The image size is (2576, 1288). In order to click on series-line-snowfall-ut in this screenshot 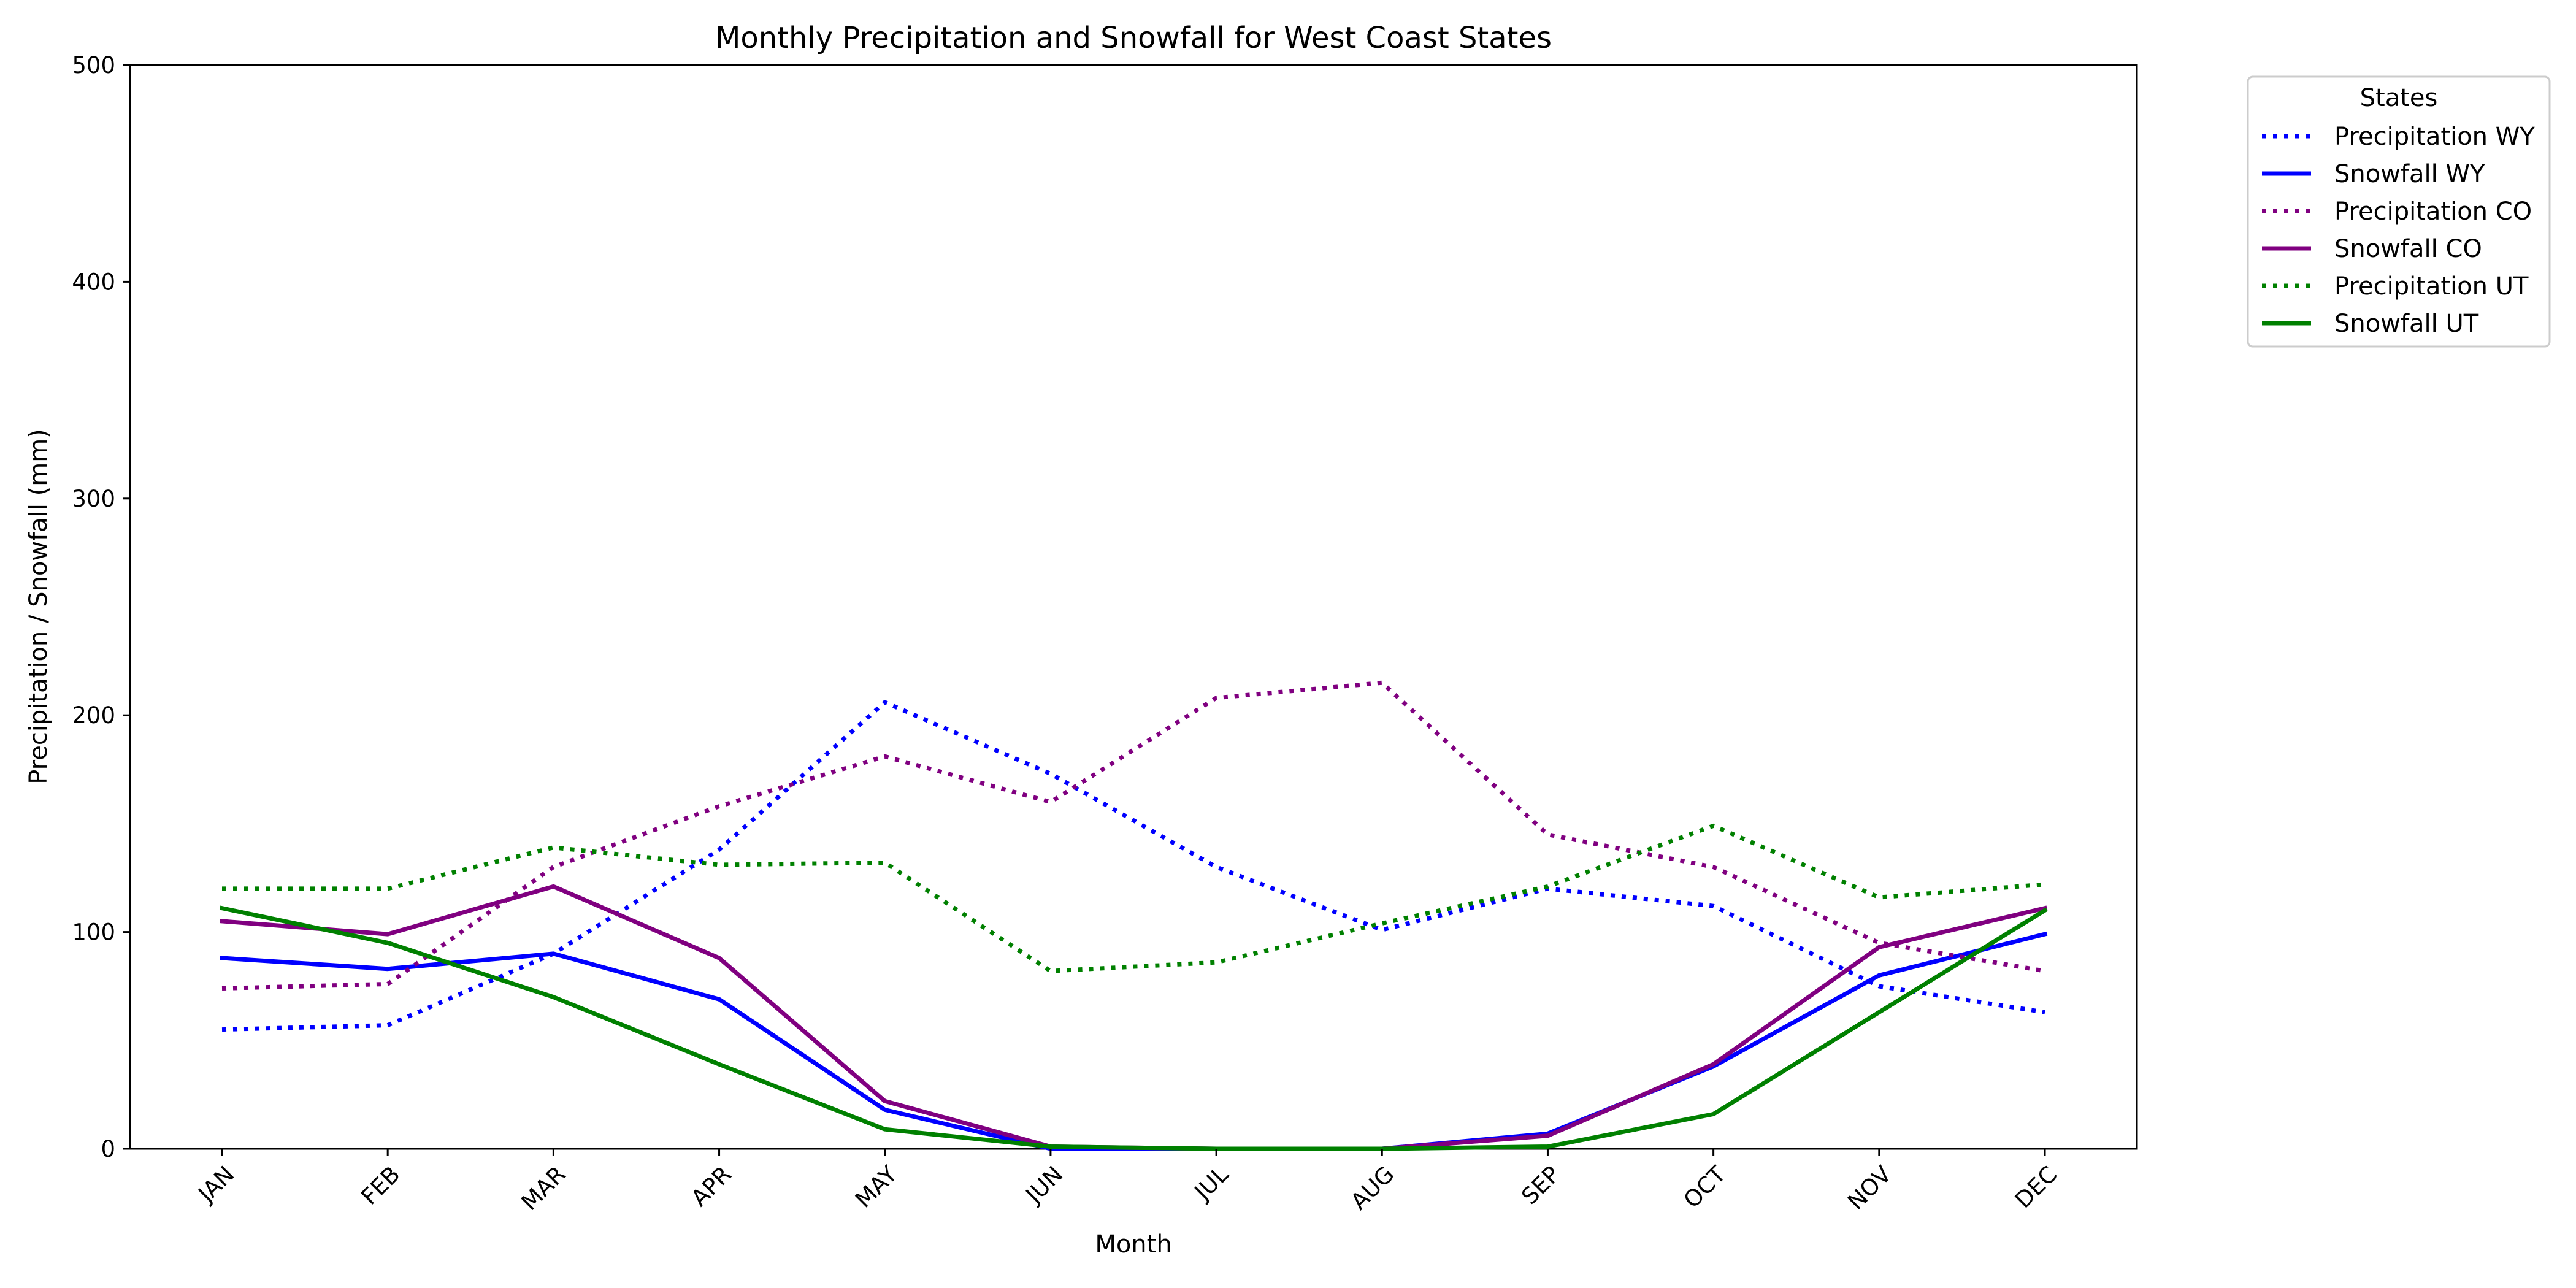, I will do `click(1133, 1028)`.